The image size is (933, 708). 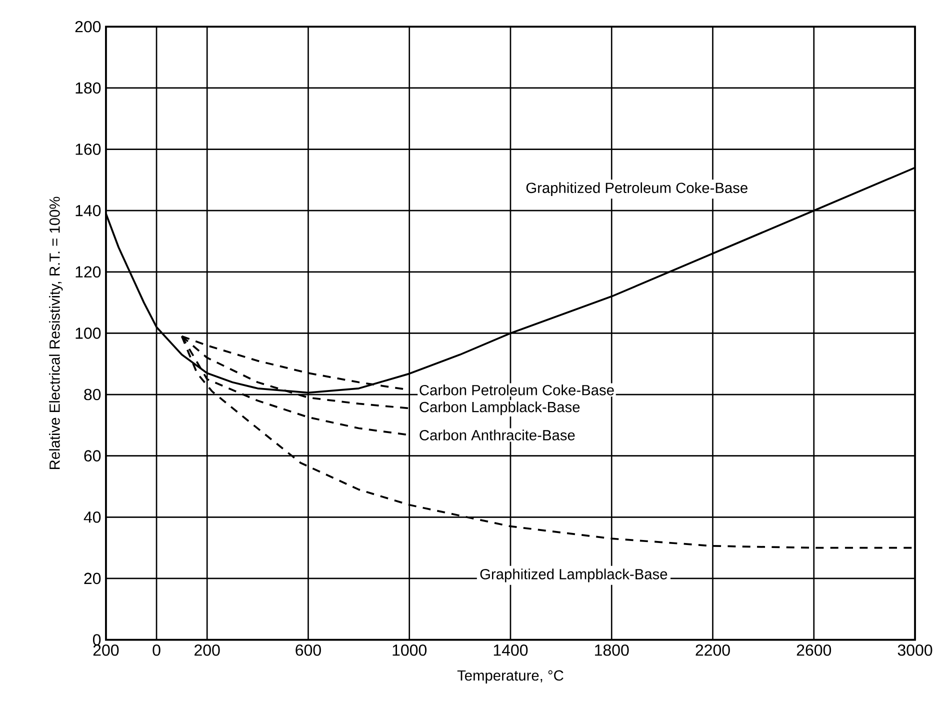 I want to click on x-axis-title: Temperature, °C, so click(x=510, y=677).